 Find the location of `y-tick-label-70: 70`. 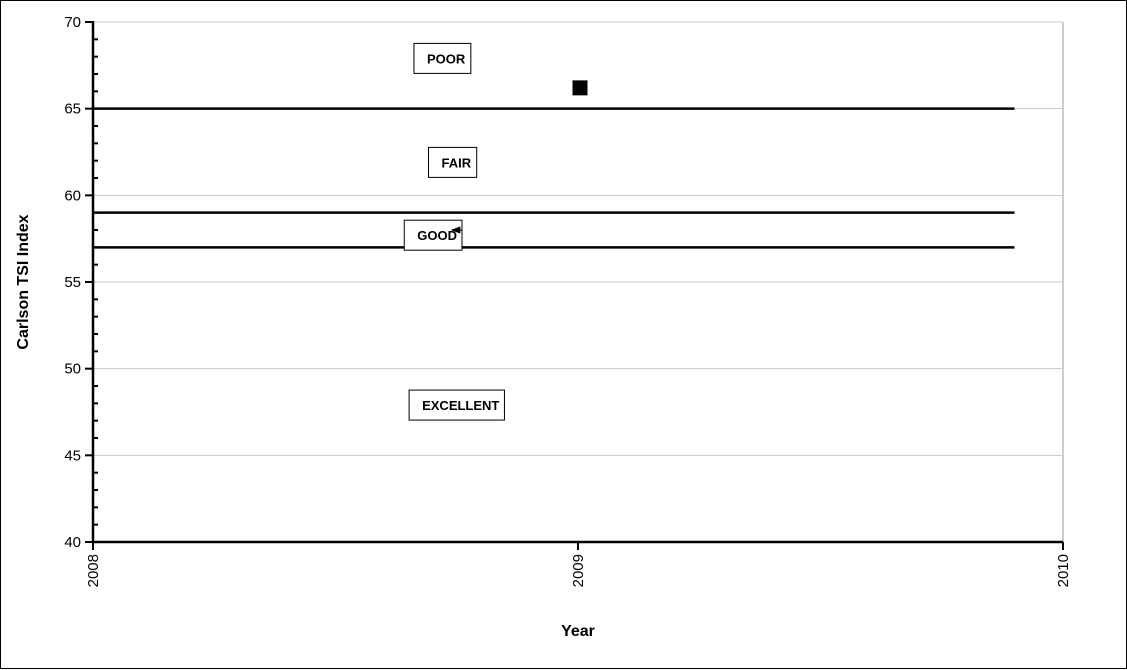

y-tick-label-70: 70 is located at coordinates (72, 22).